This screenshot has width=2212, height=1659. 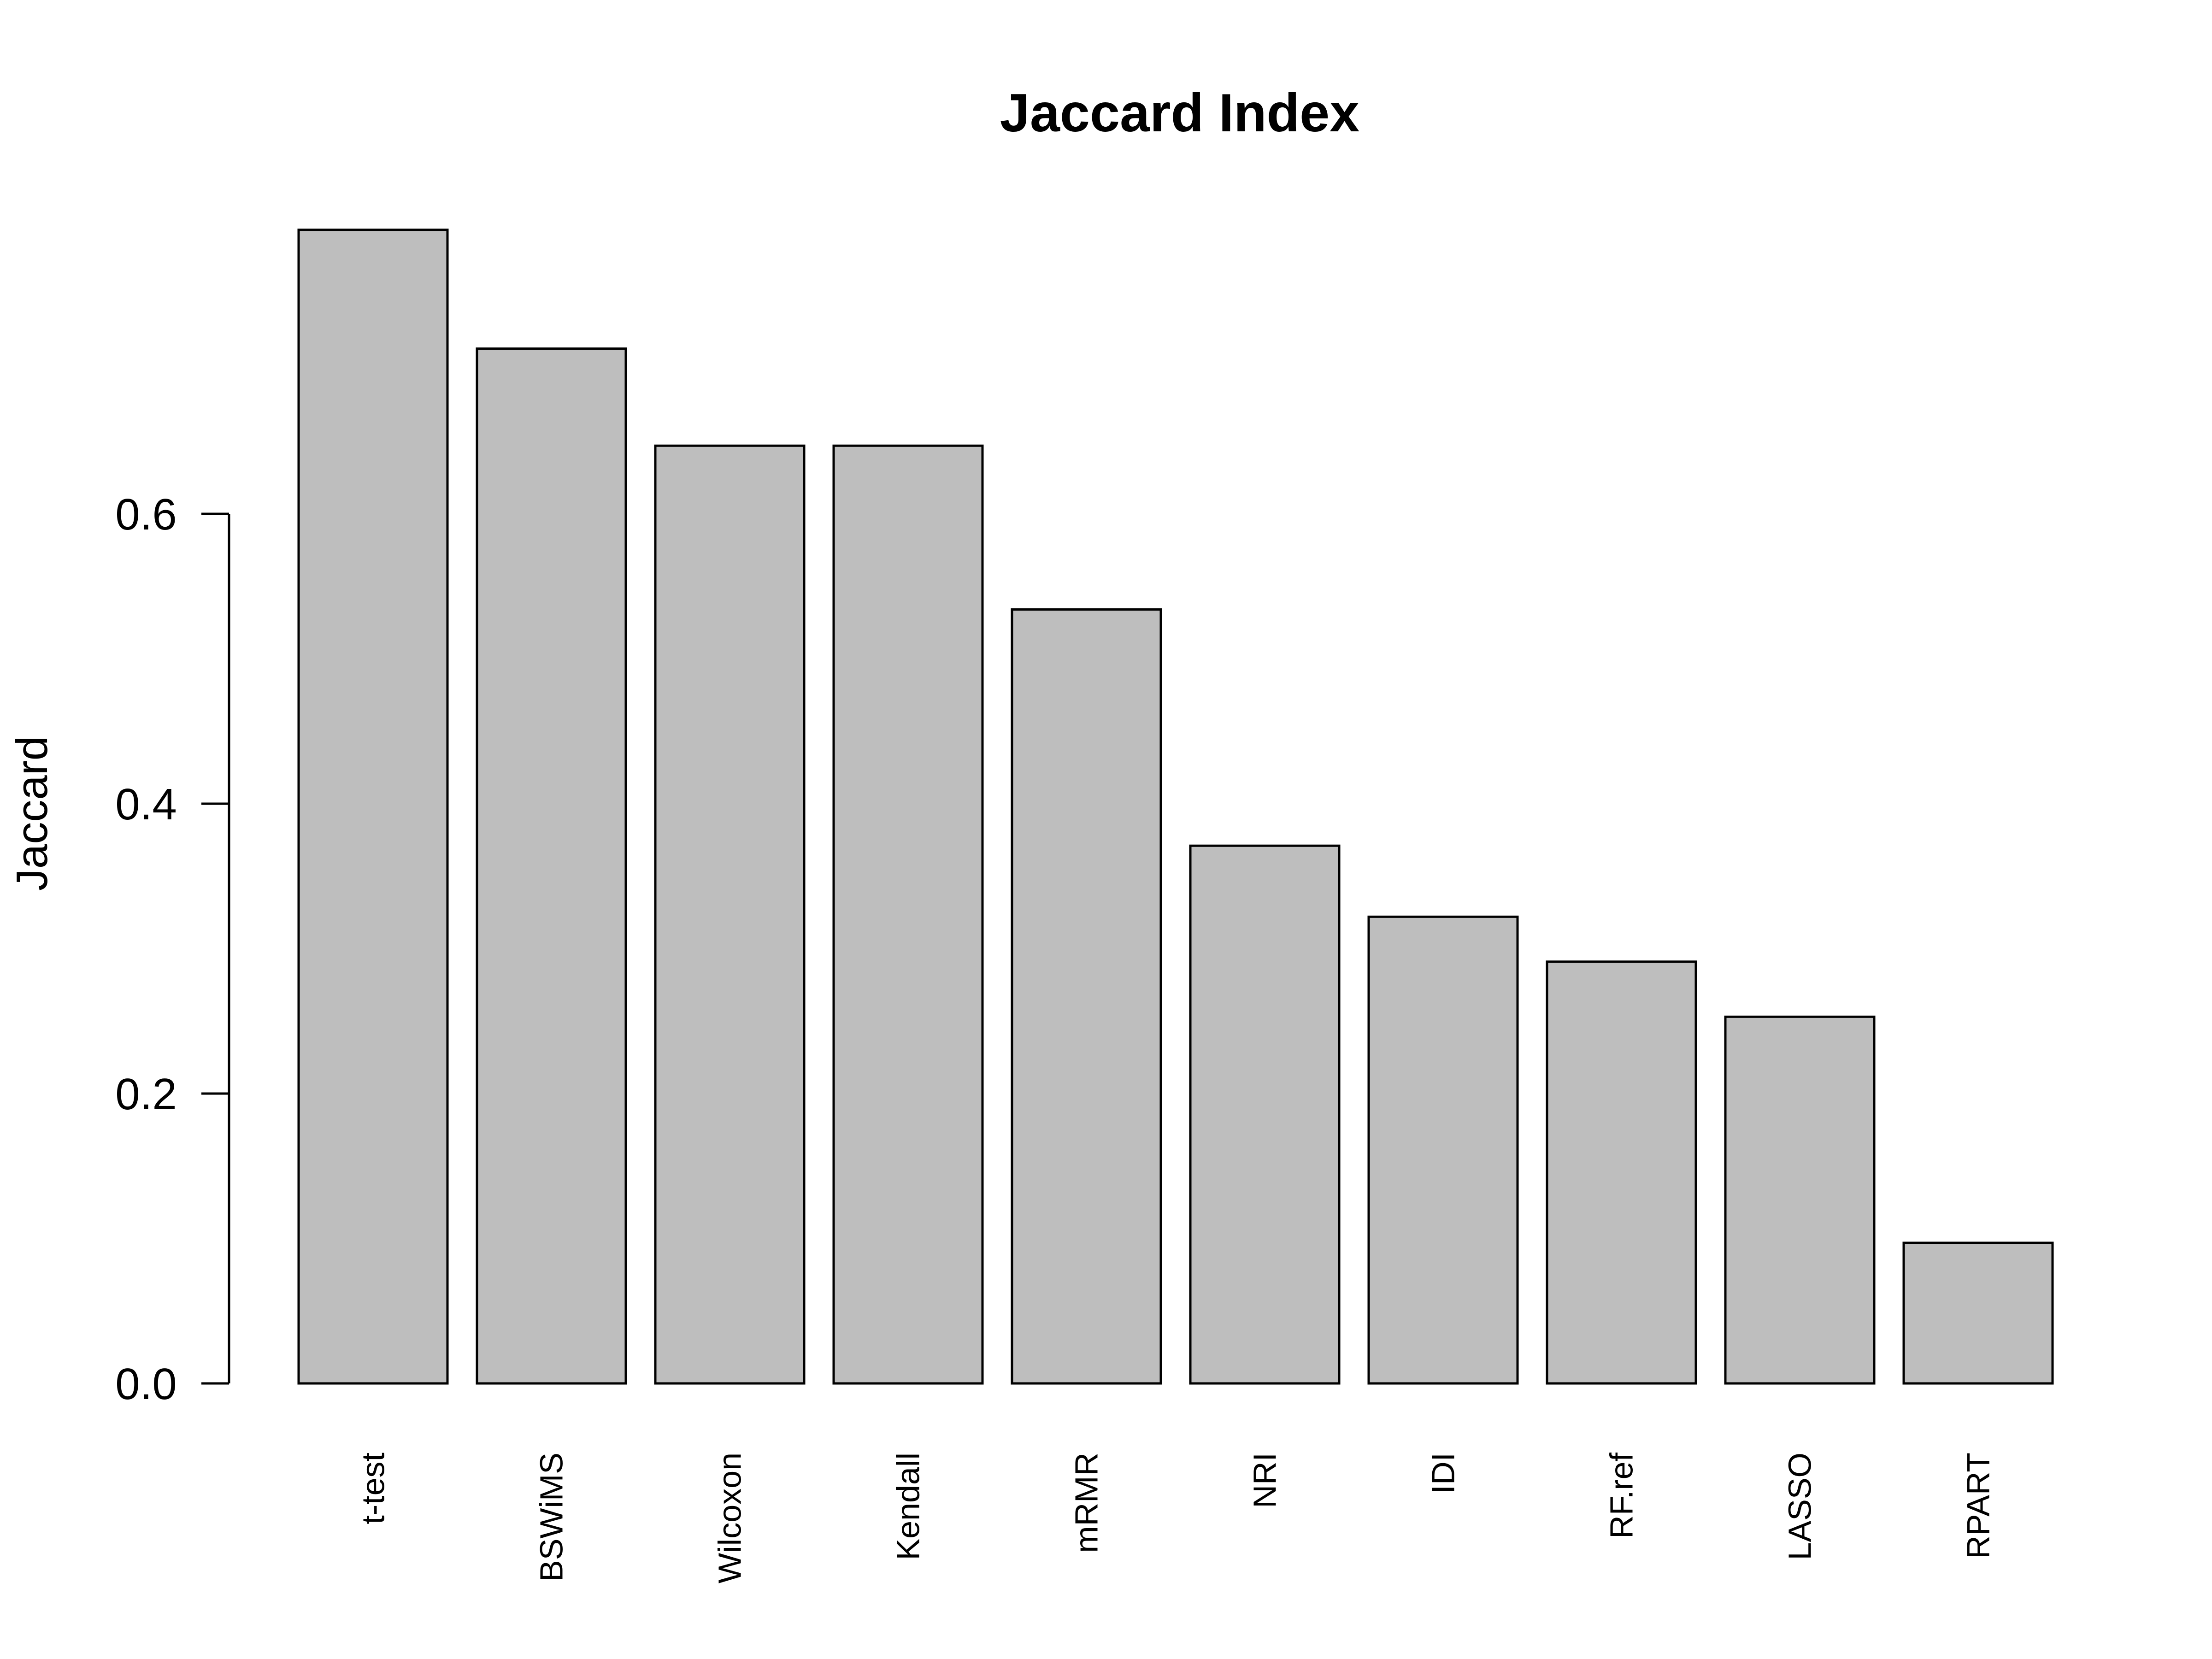 I want to click on y-tick-label: 0.2, so click(x=145, y=1094).